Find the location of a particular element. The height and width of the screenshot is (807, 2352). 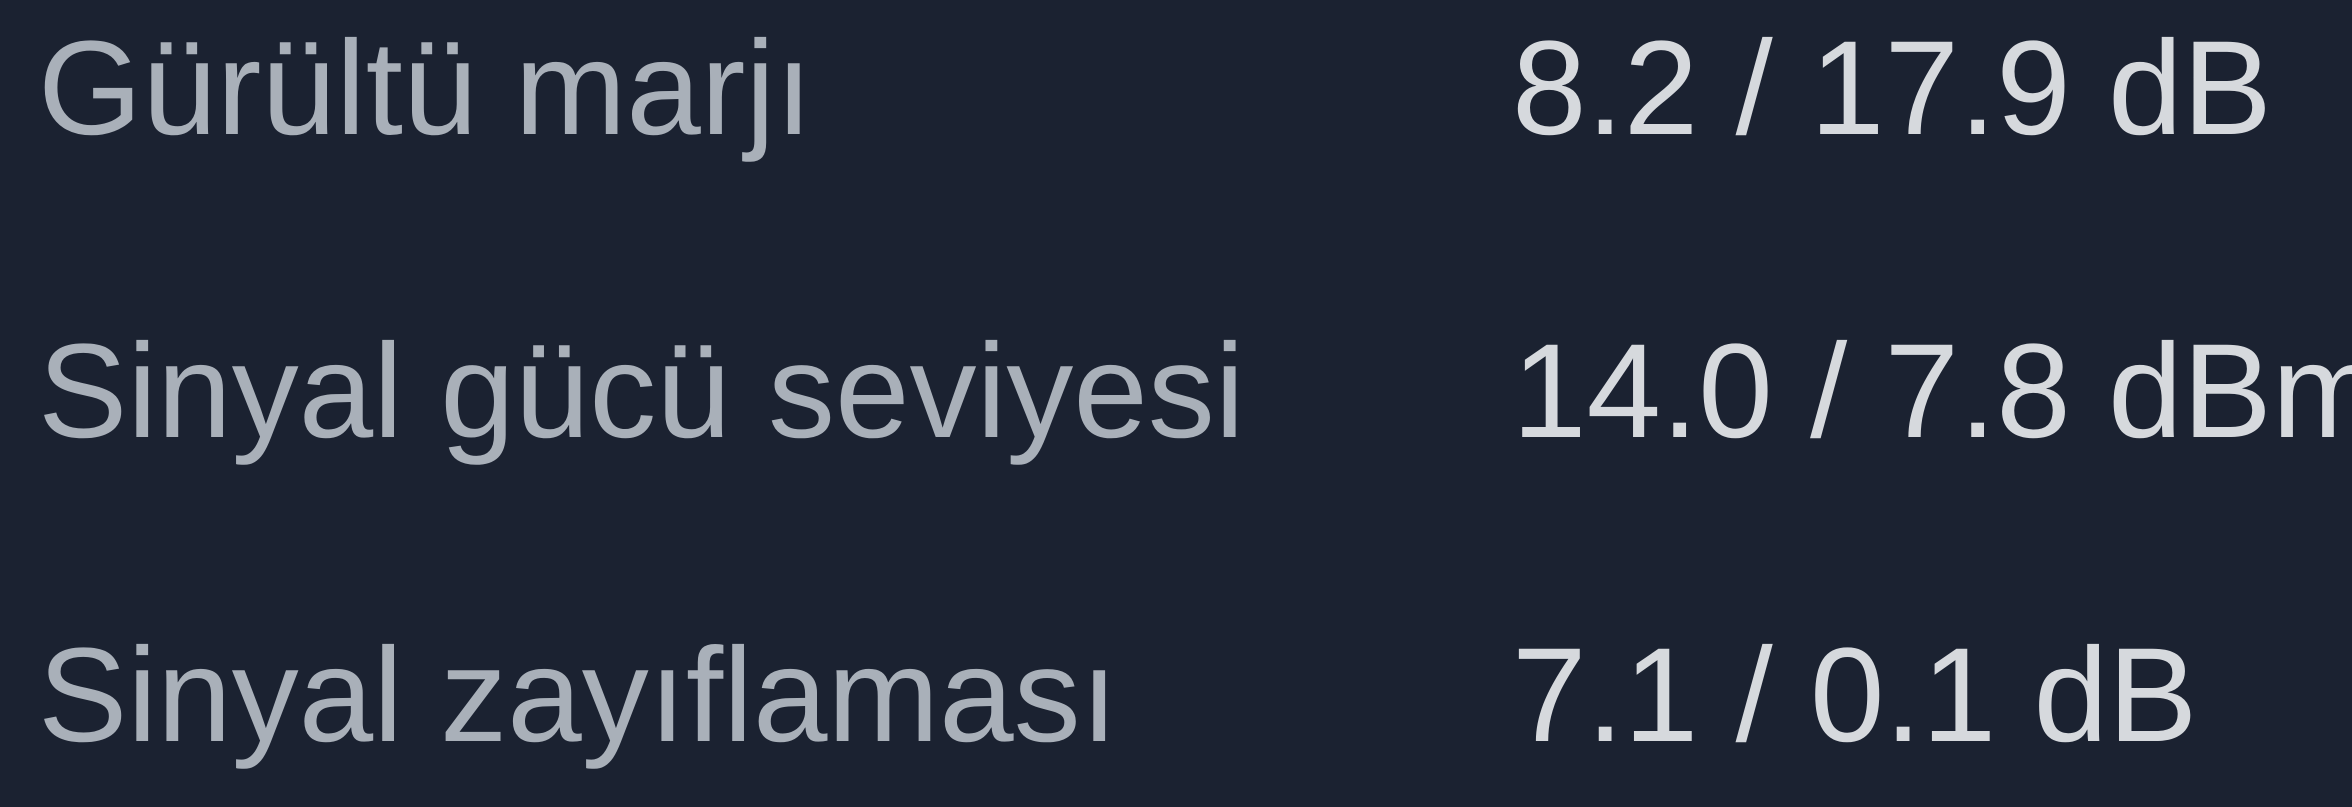

stat-label: Gürültü marjı is located at coordinates (425, 88).